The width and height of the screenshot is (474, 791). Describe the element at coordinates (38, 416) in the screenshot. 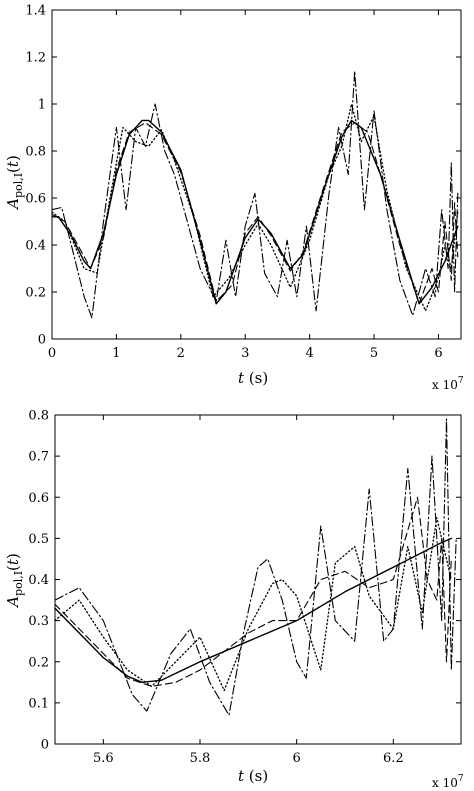

I see `chart-bottom-y-tick-label: 0.8` at that location.